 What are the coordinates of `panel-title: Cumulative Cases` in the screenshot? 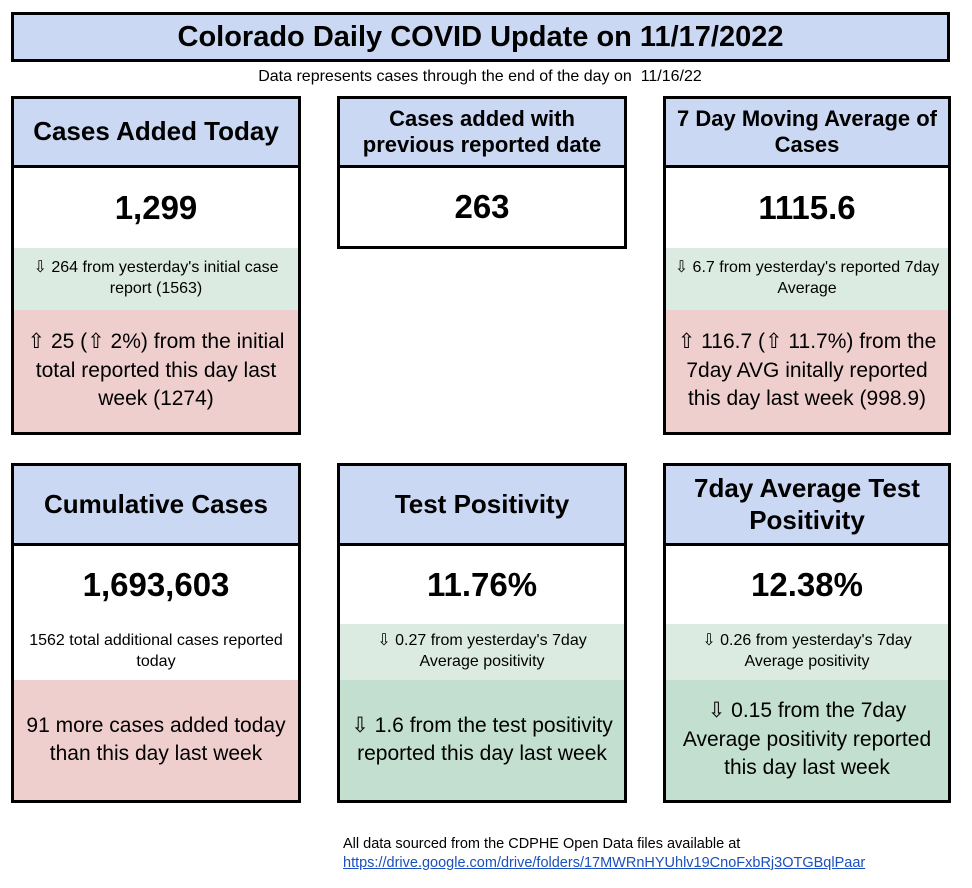 It's located at (156, 506).